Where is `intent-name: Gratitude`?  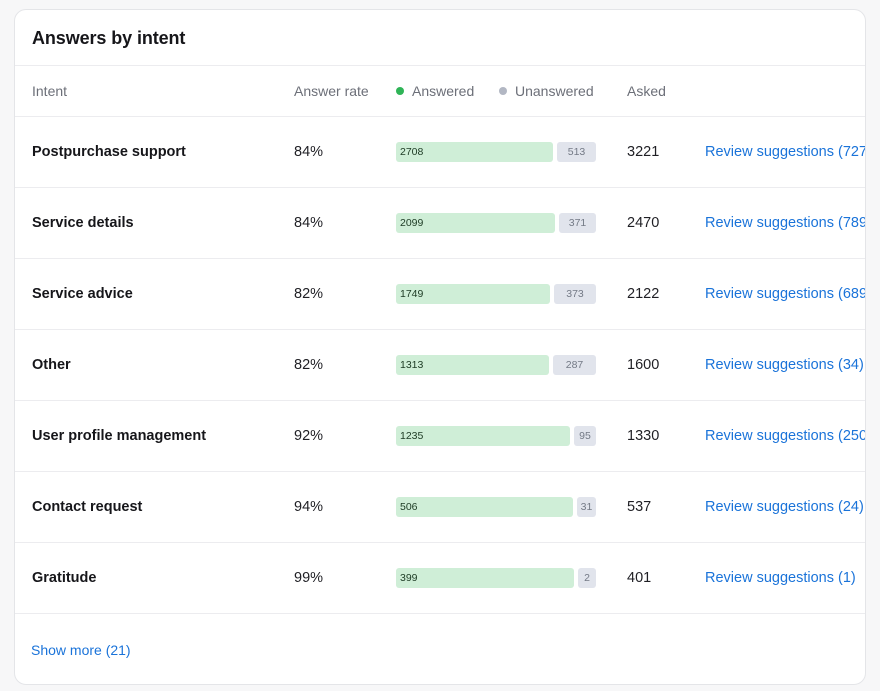 intent-name: Gratitude is located at coordinates (64, 578).